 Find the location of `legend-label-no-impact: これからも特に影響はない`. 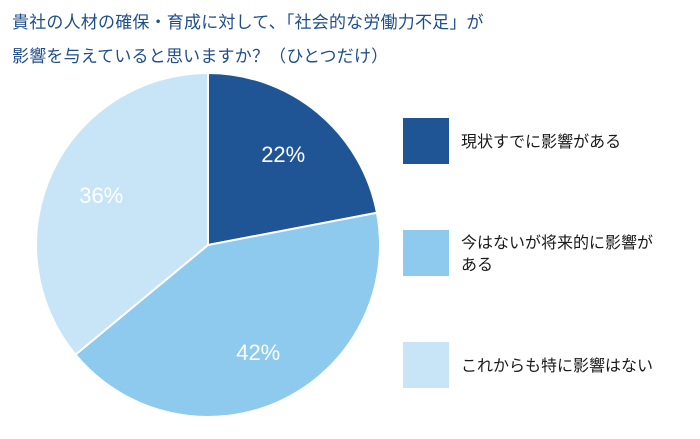

legend-label-no-impact: これからも特に影響はない is located at coordinates (576, 366).